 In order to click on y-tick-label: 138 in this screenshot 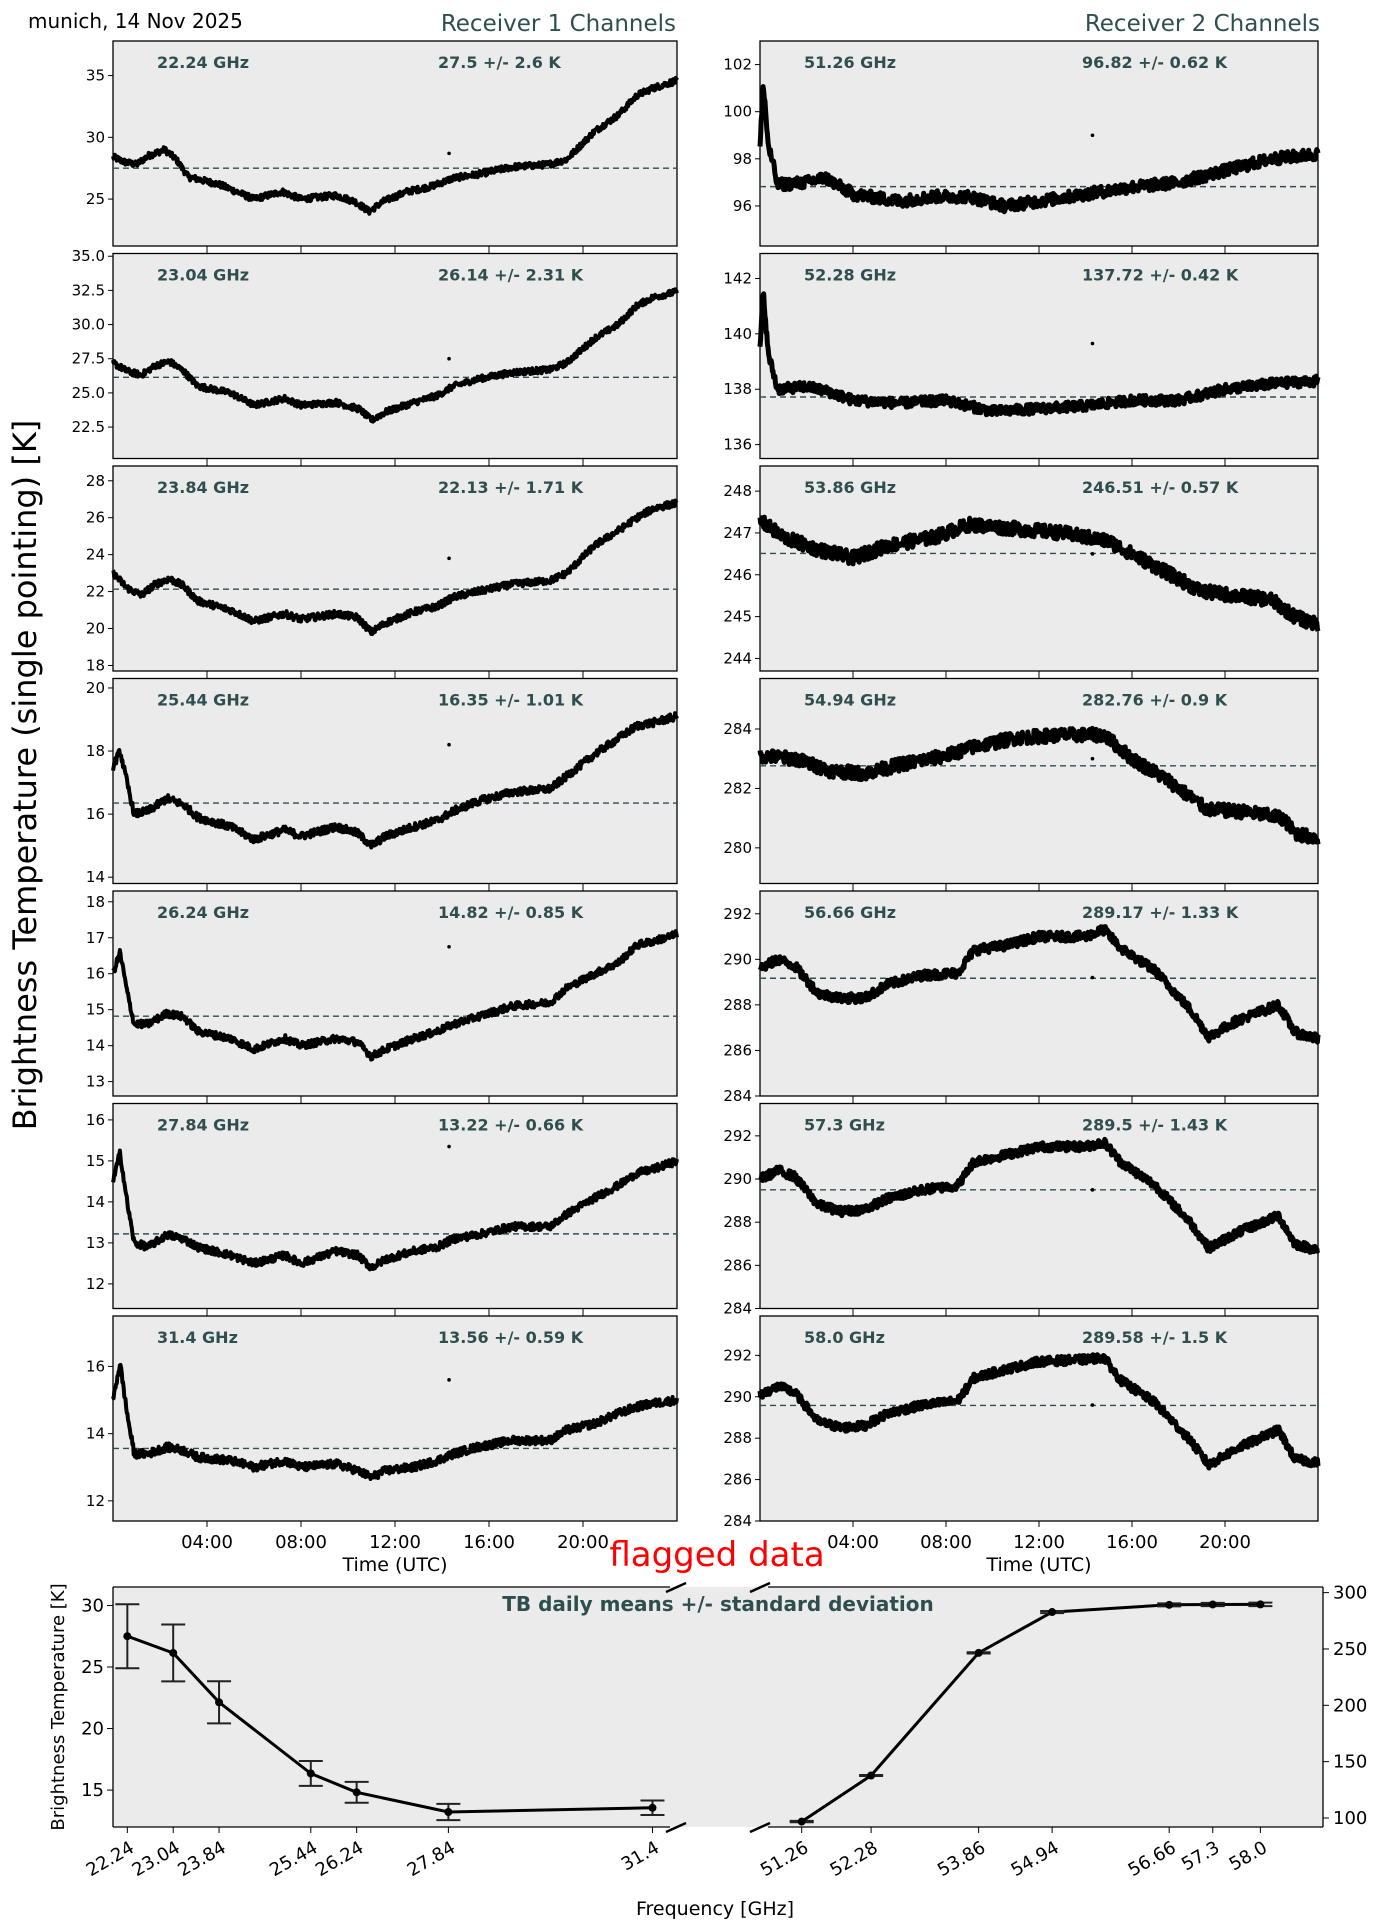, I will do `click(737, 389)`.